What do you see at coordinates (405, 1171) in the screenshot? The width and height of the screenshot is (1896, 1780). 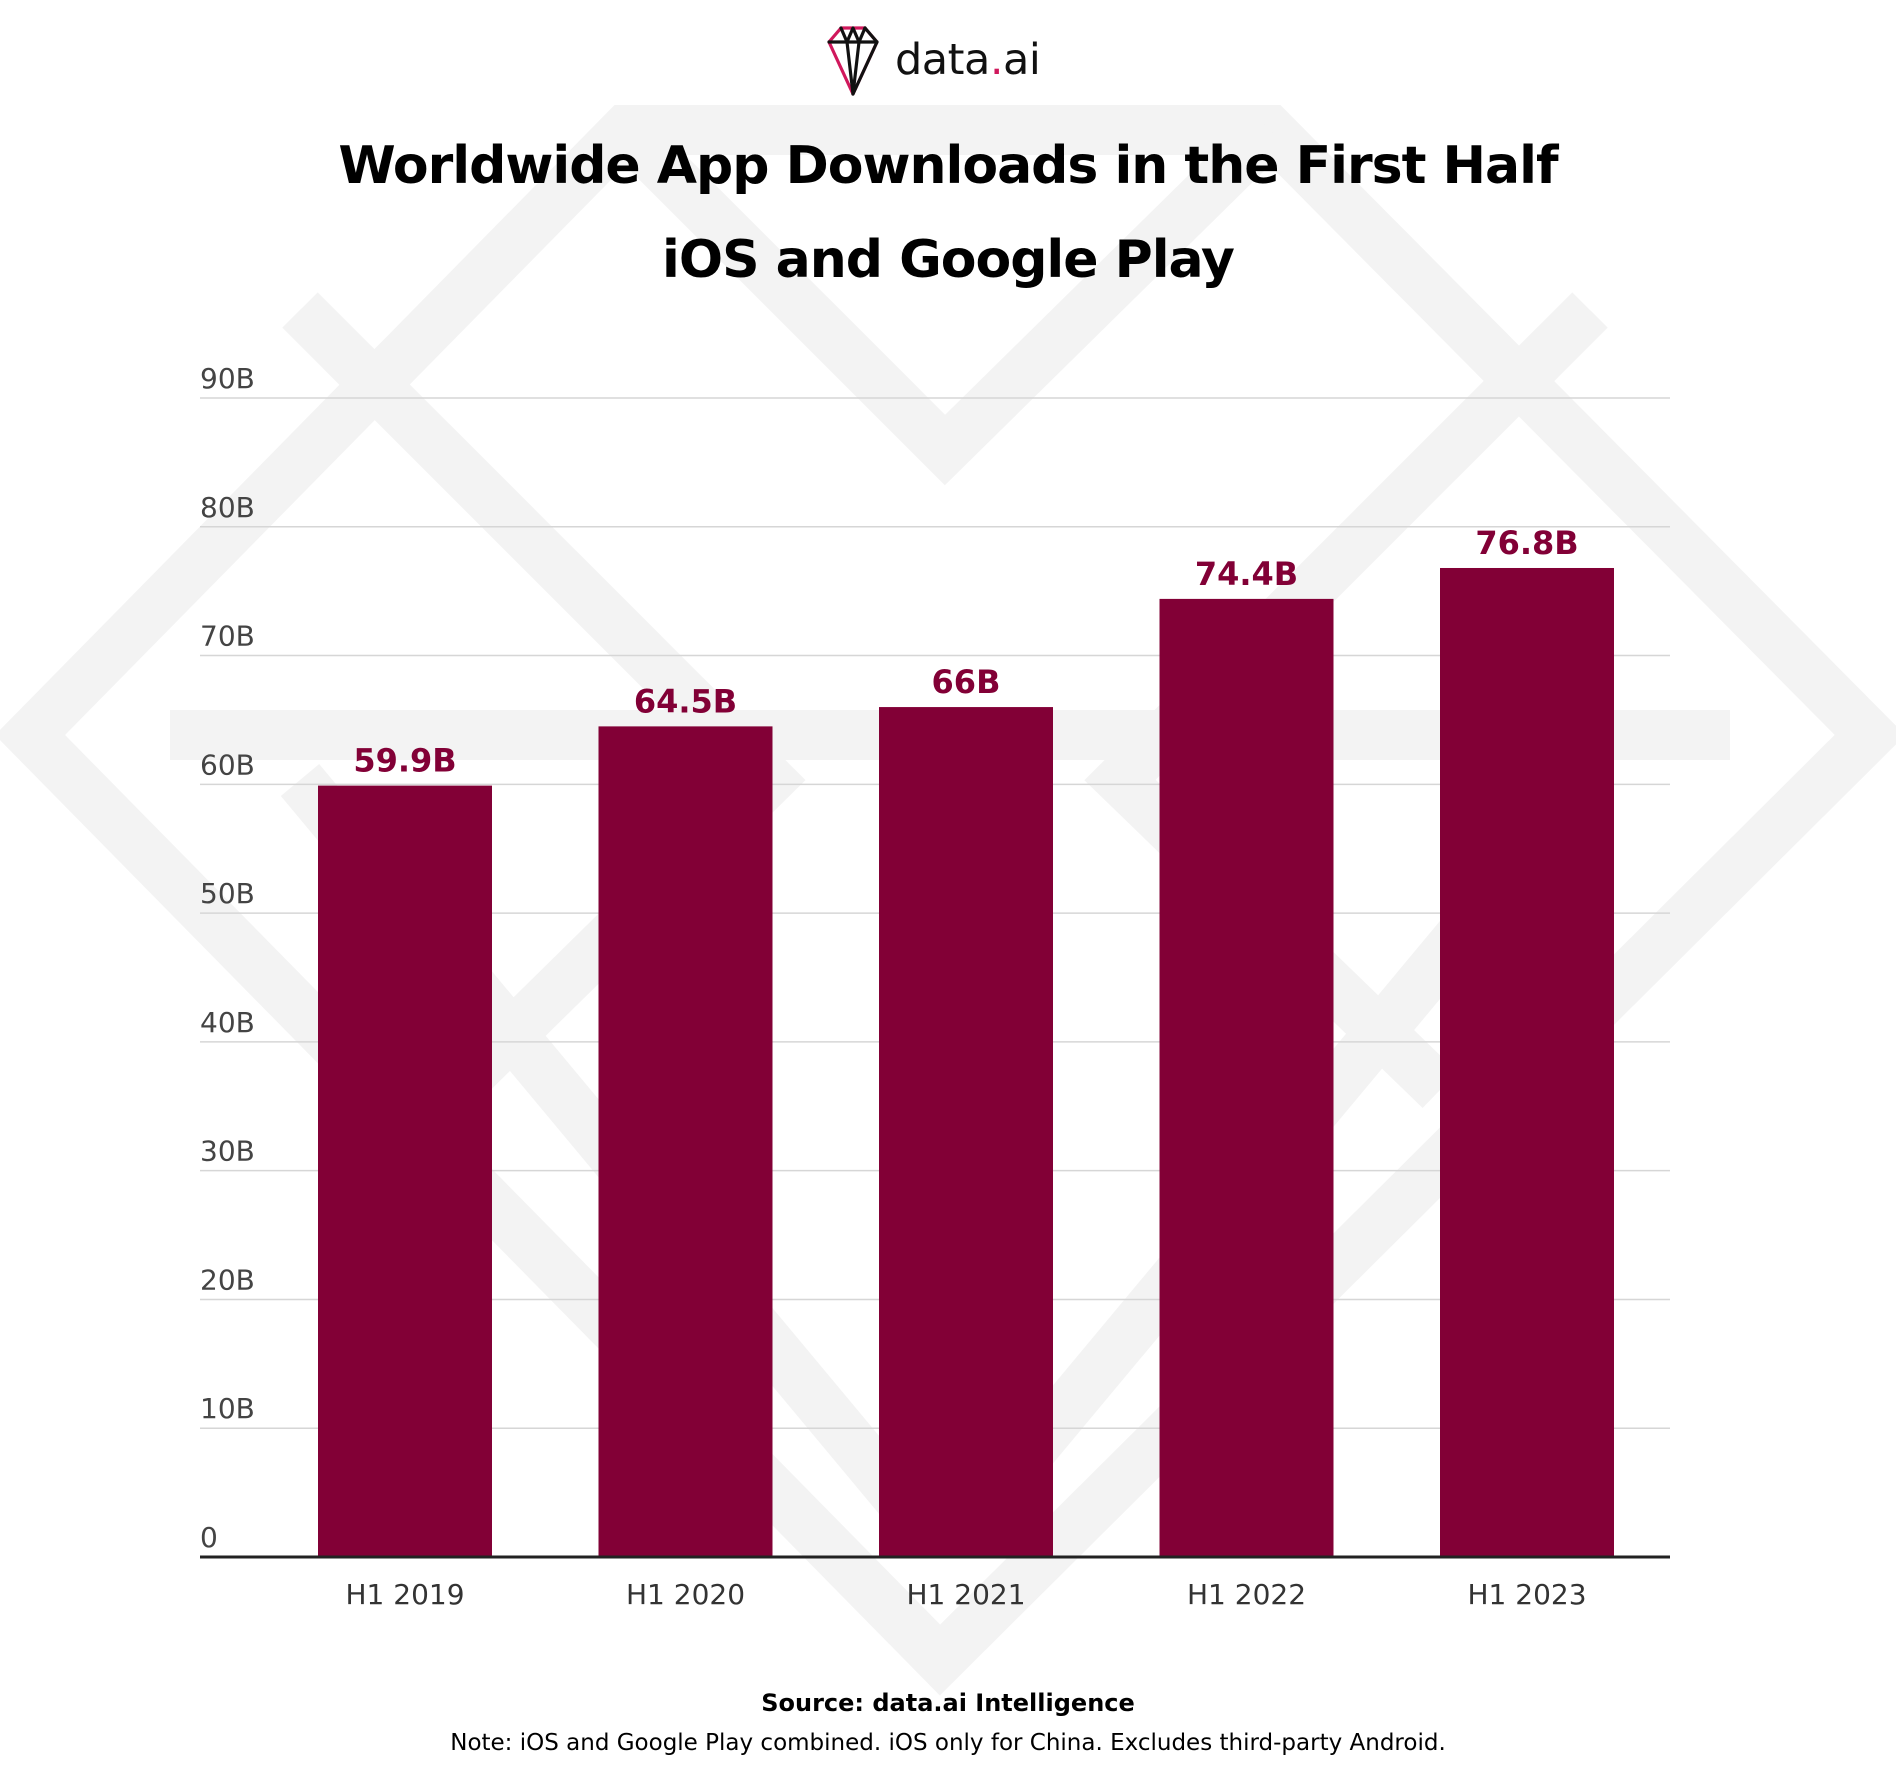 I see `bar-h1-2019` at bounding box center [405, 1171].